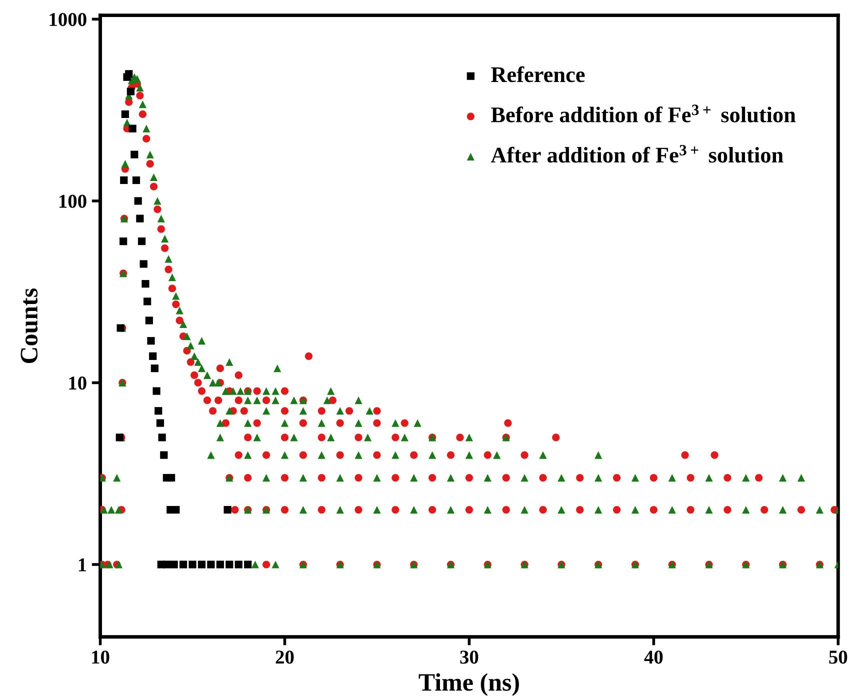  What do you see at coordinates (82, 565) in the screenshot?
I see `y-tick-label: 1` at bounding box center [82, 565].